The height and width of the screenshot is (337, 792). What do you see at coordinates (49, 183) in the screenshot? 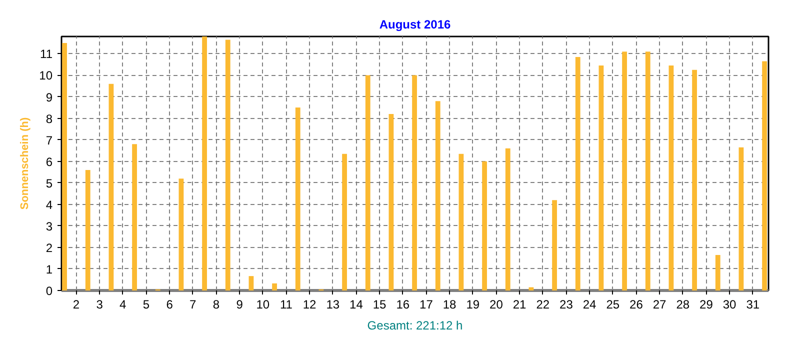
I see `y-tick-label: 5` at bounding box center [49, 183].